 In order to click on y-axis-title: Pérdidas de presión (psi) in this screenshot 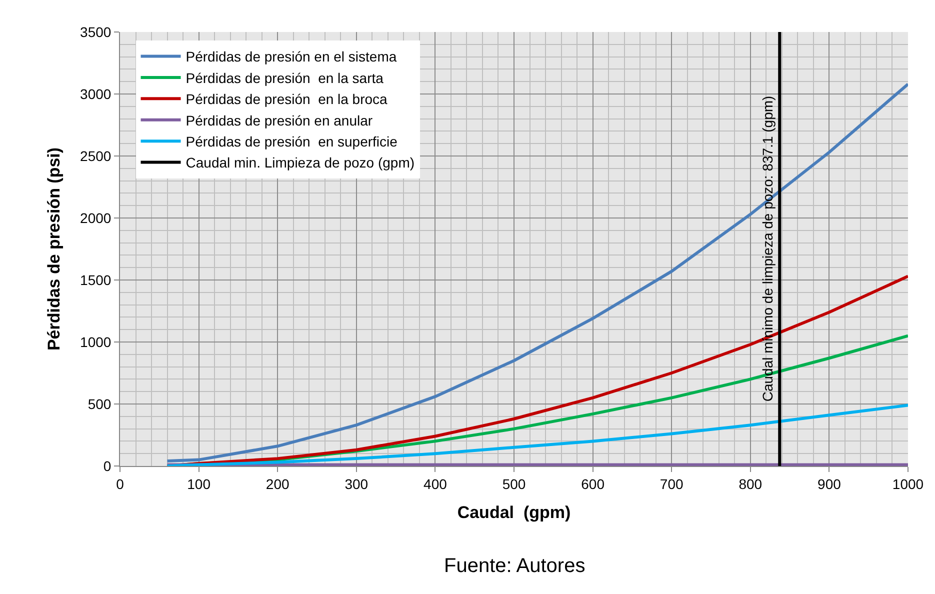, I will do `click(54, 249)`.